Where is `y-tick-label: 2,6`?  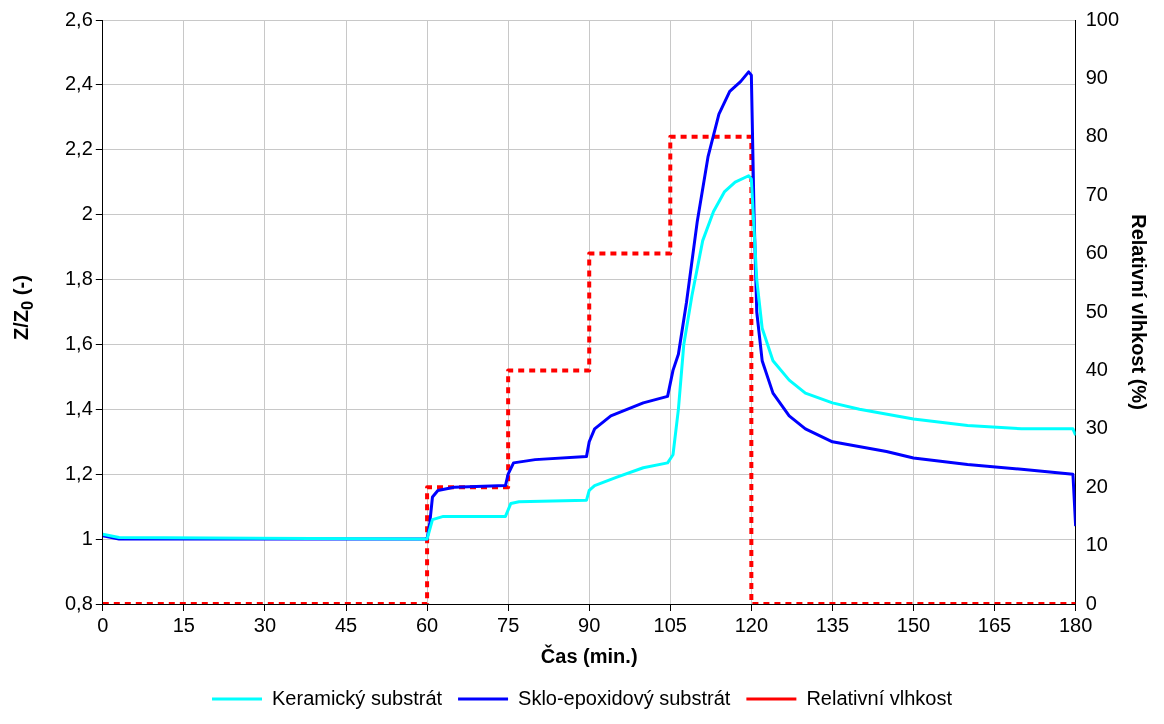 y-tick-label: 2,6 is located at coordinates (78, 18).